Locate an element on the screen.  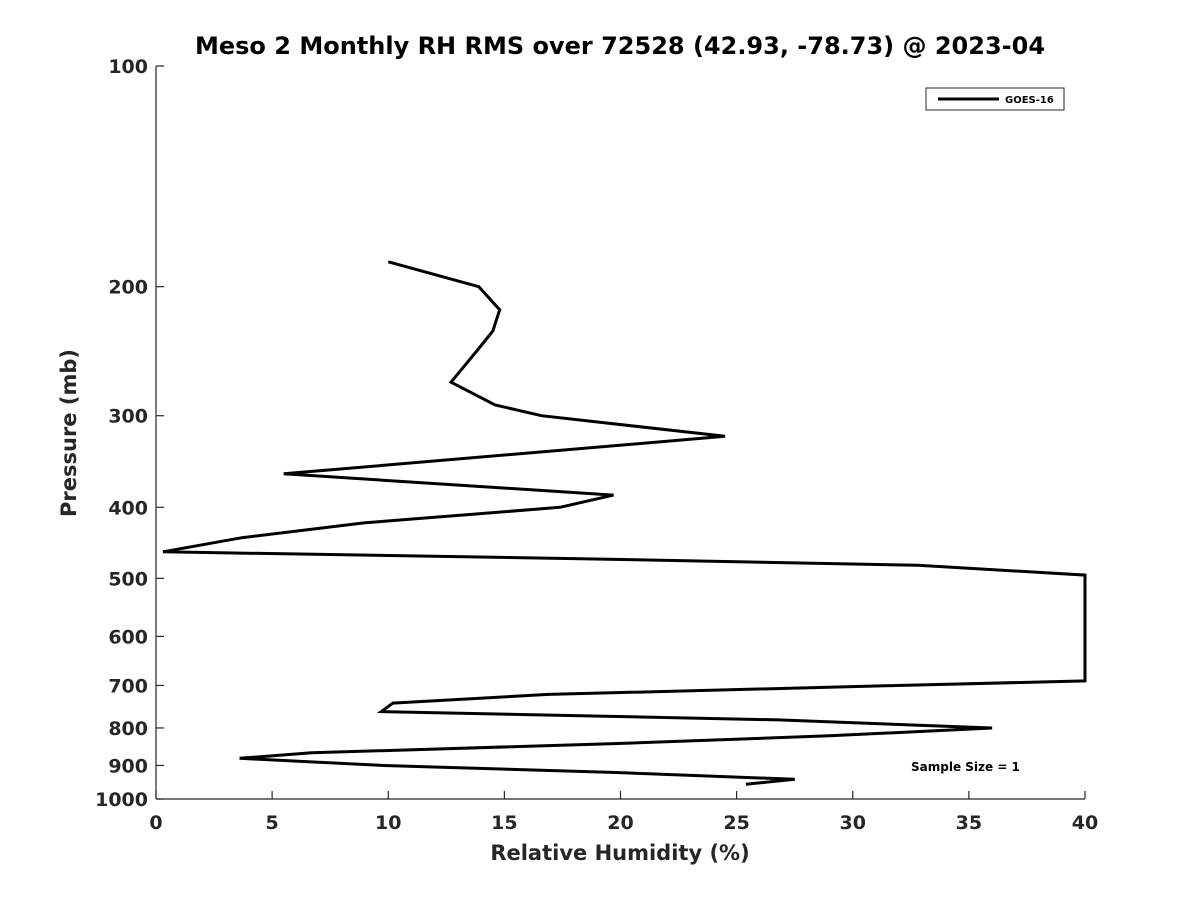
x-ticks: 0 5 10 15 20 25 30 35 40 is located at coordinates (623, 812).